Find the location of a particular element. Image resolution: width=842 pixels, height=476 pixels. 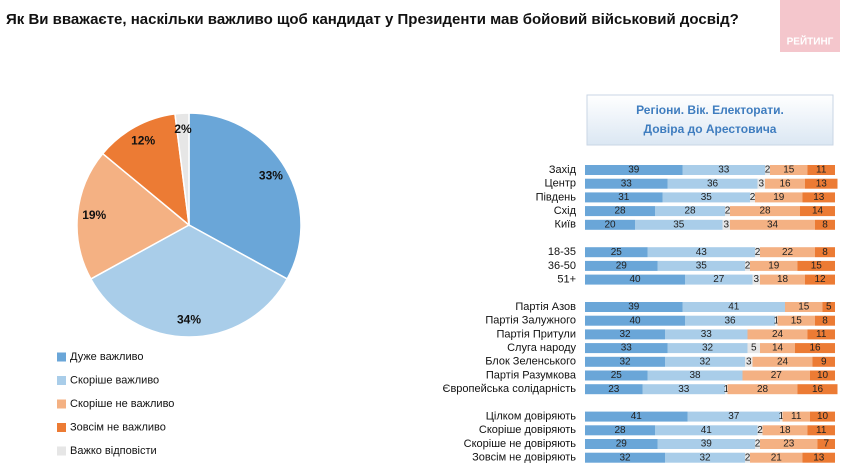

bar-label: 41 is located at coordinates (637, 416).